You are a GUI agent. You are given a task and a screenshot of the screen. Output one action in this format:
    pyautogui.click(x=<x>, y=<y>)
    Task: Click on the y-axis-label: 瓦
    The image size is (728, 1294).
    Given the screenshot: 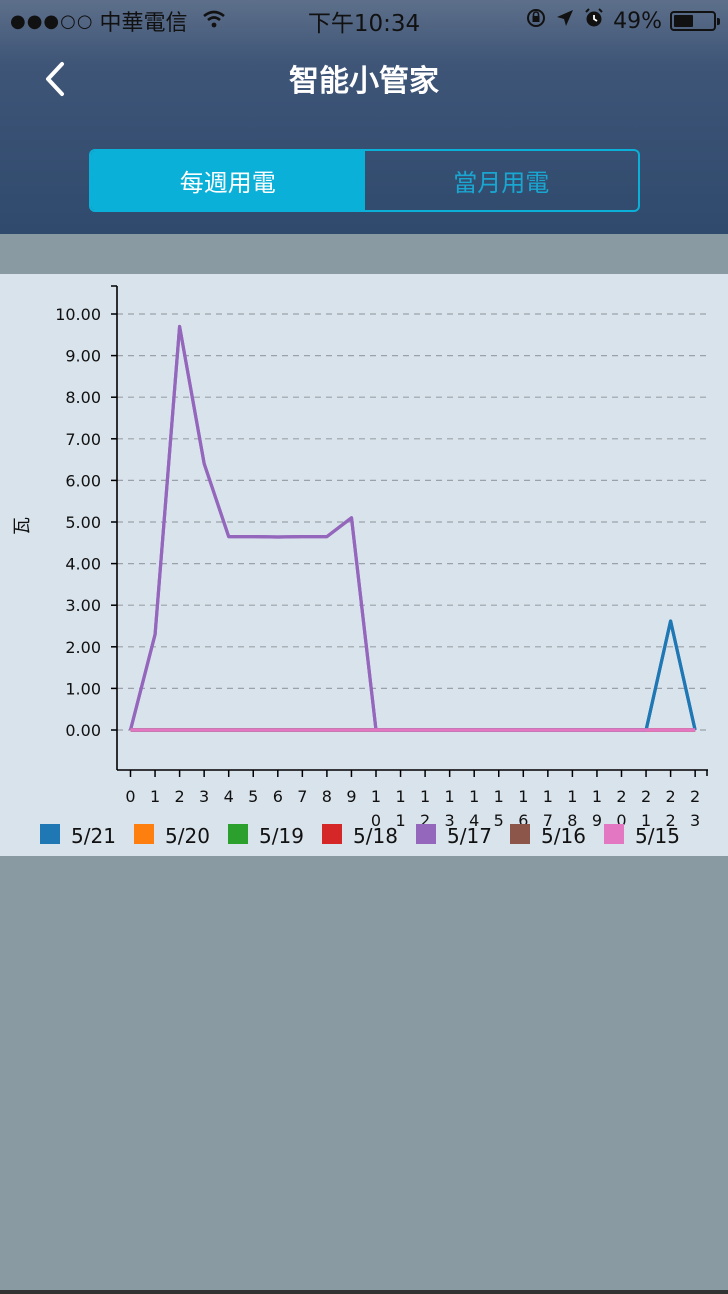 What is the action you would take?
    pyautogui.click(x=22, y=526)
    